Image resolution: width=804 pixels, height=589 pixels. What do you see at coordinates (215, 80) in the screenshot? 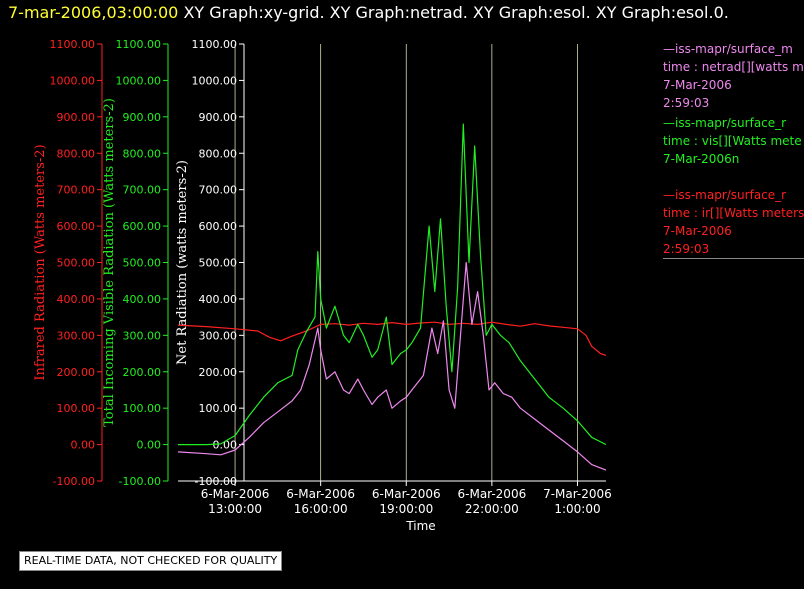
I see `y-axis-2-tick-label: 1000.00` at bounding box center [215, 80].